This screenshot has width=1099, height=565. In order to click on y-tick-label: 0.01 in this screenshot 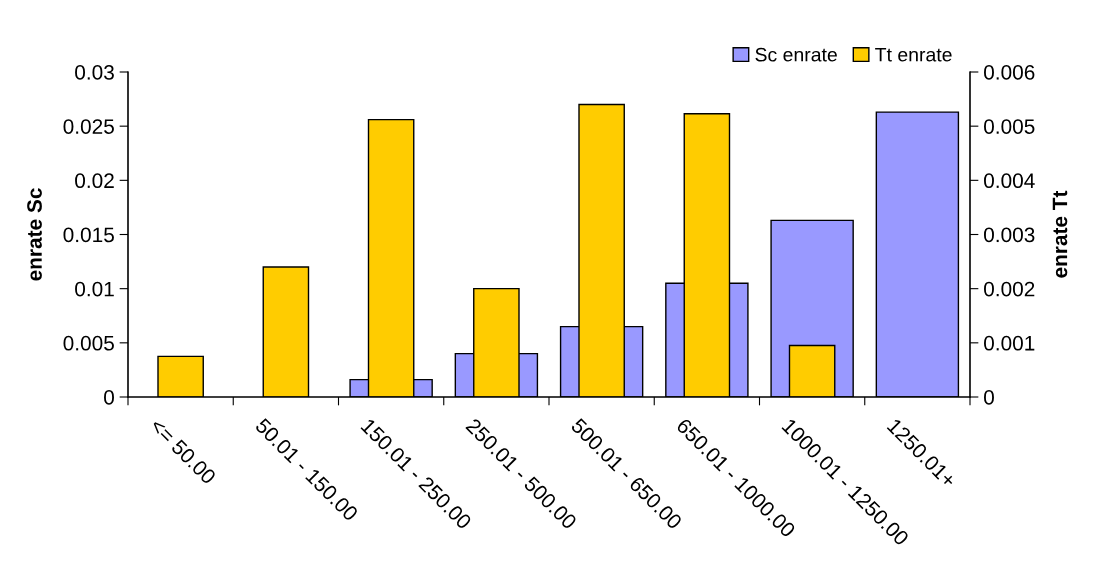, I will do `click(94, 289)`.